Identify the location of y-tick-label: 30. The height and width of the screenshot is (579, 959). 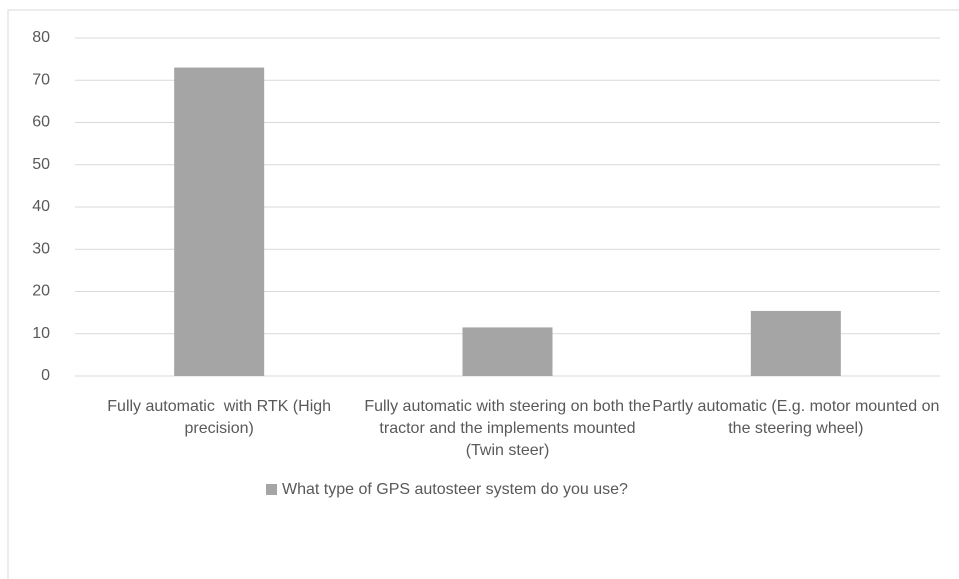
(41, 248).